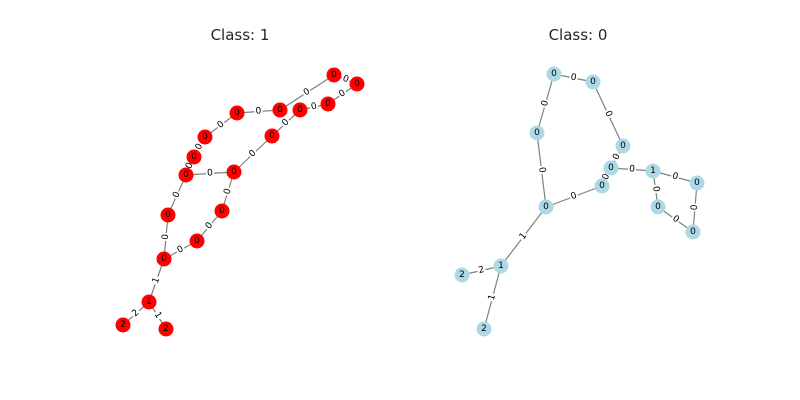 The height and width of the screenshot is (400, 800). I want to click on edge-label-text: 2, so click(482, 270).